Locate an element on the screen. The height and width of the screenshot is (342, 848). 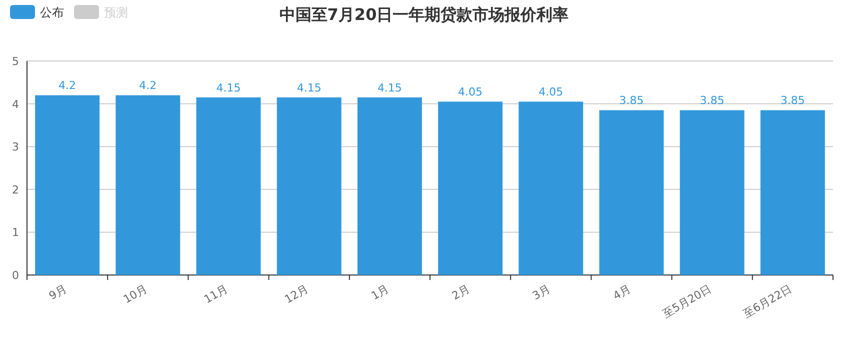
y-tick-label: 5 is located at coordinates (15, 61).